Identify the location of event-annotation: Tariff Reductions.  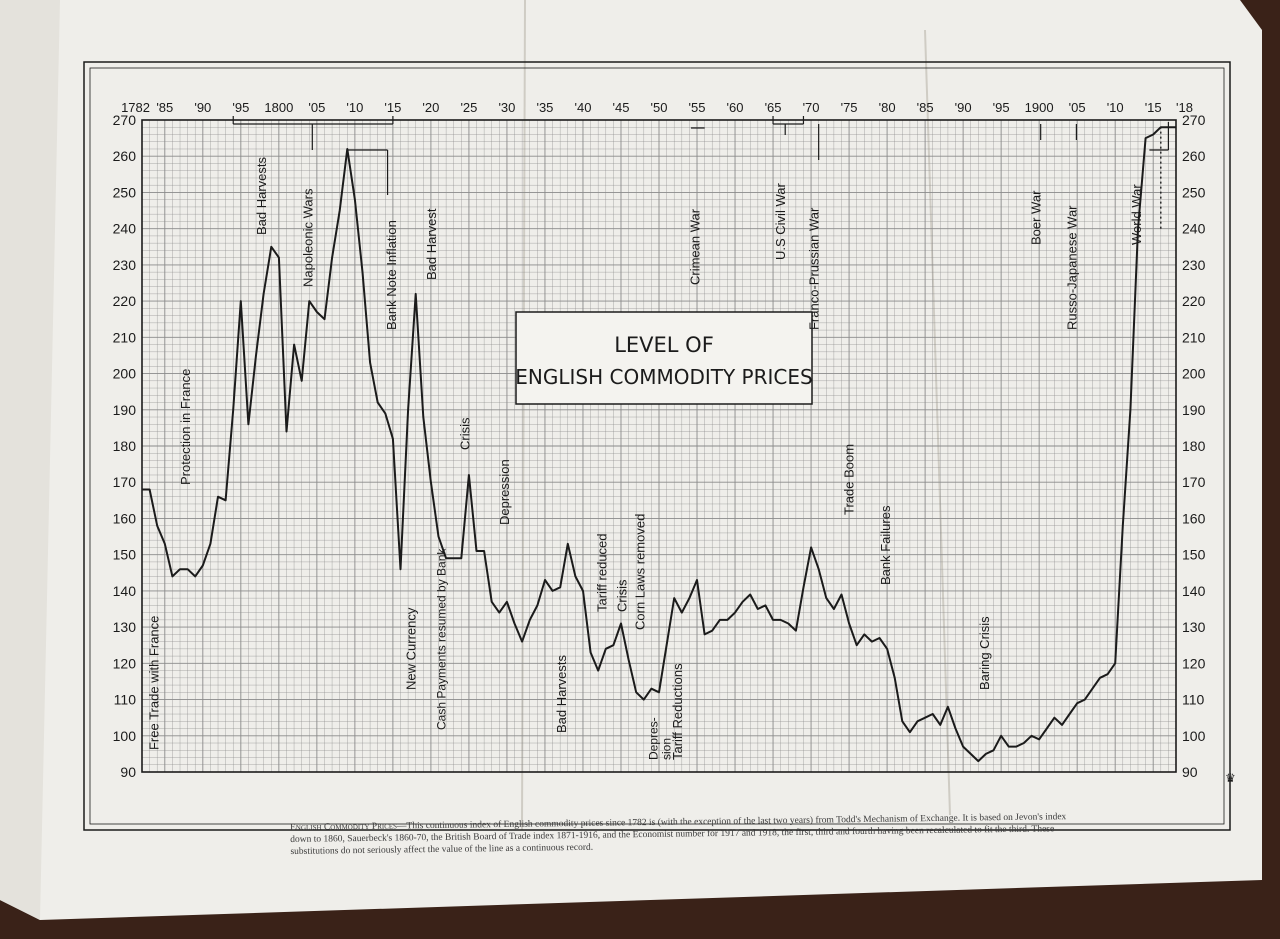
(677, 711).